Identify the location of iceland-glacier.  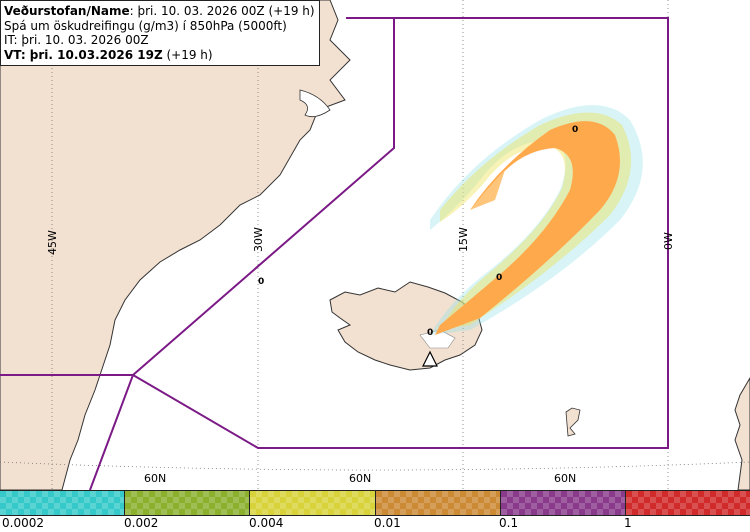
(437, 339).